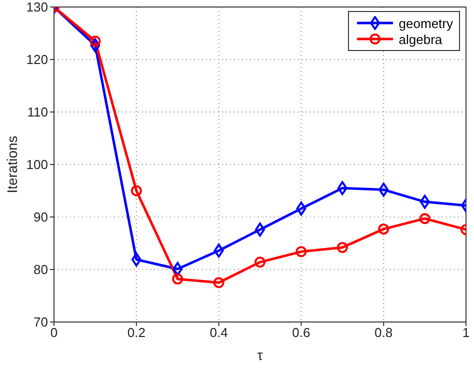 The image size is (474, 370). Describe the element at coordinates (383, 332) in the screenshot. I see `x-tick-label: 0.8` at that location.